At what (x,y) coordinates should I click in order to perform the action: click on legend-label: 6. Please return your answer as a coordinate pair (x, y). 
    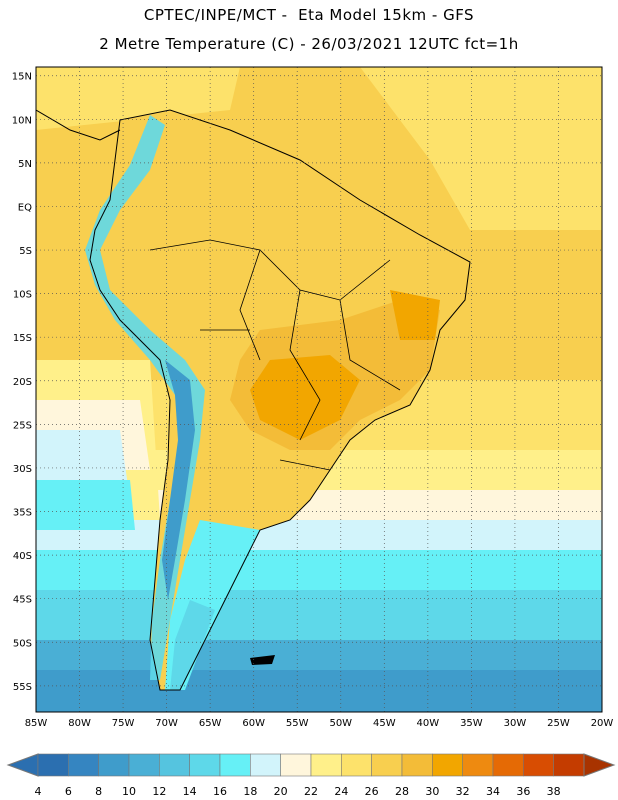
    Looking at the image, I should click on (68, 791).